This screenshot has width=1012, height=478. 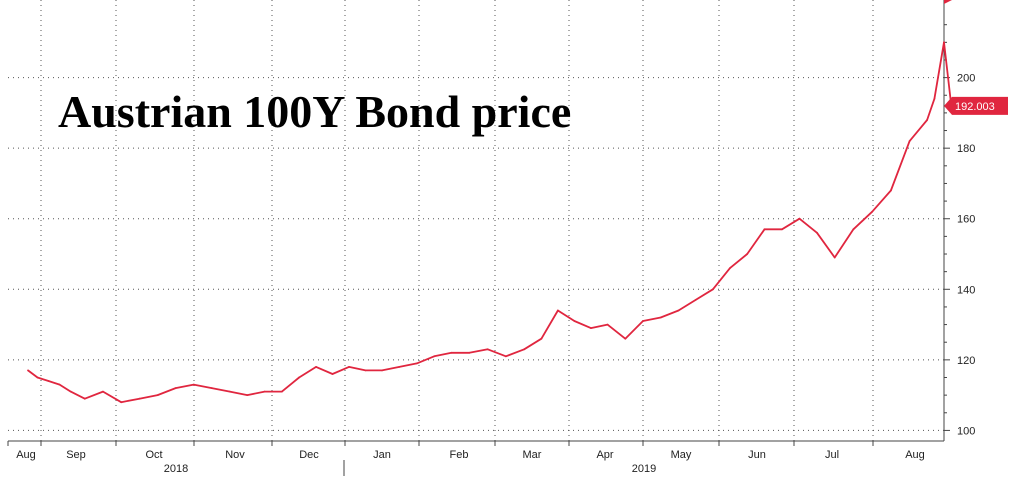 What do you see at coordinates (76, 455) in the screenshot?
I see `x-tick-label: Sep` at bounding box center [76, 455].